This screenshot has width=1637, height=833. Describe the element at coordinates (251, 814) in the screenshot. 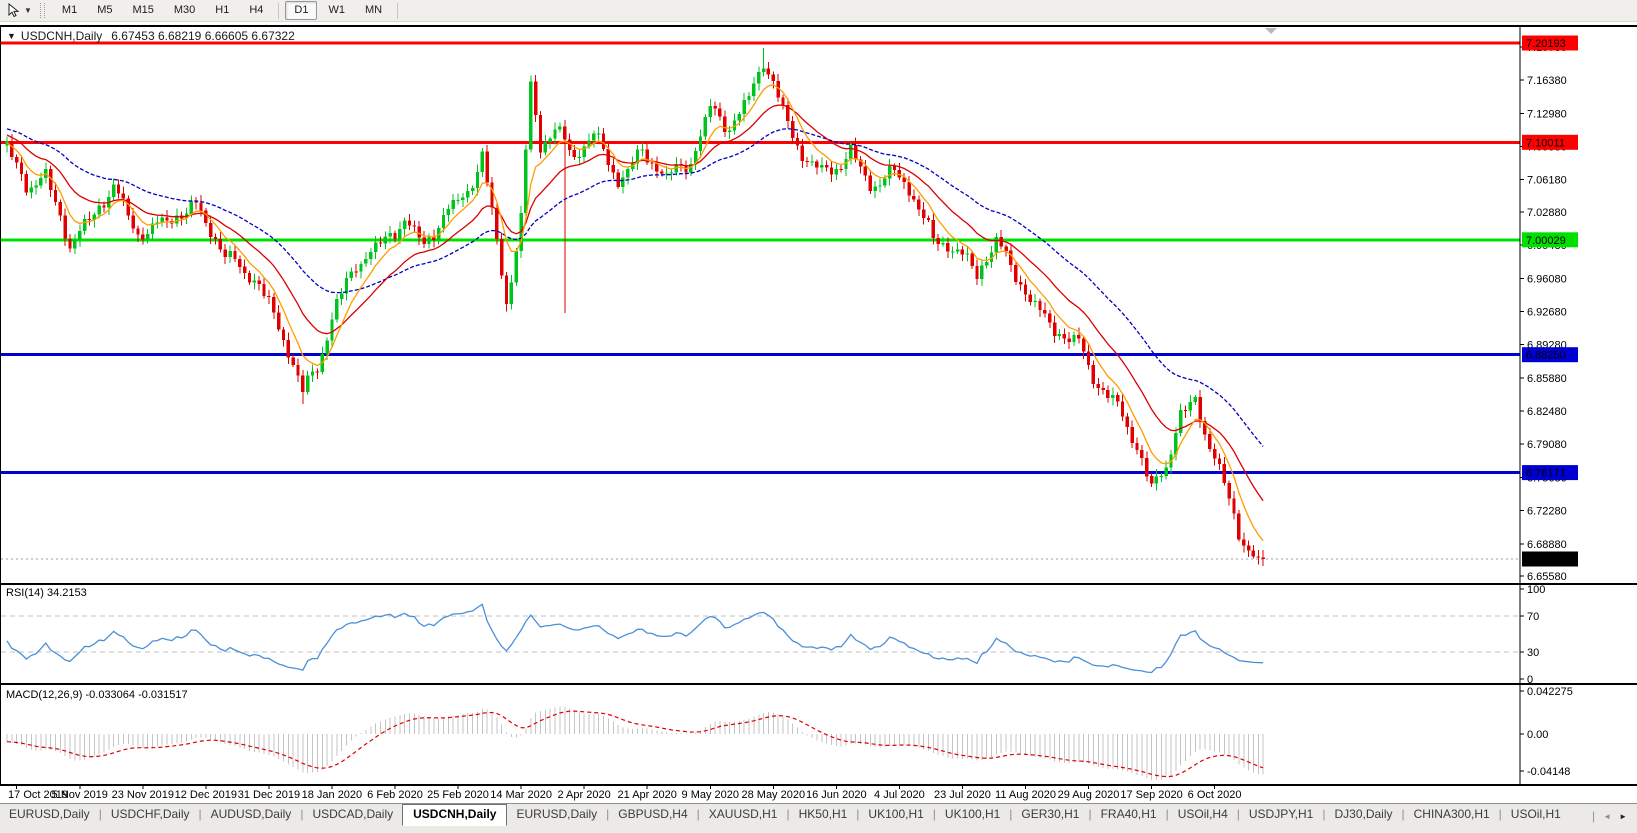

I see `chart-tab-audusd-daily: AUDUSD,Daily` at that location.